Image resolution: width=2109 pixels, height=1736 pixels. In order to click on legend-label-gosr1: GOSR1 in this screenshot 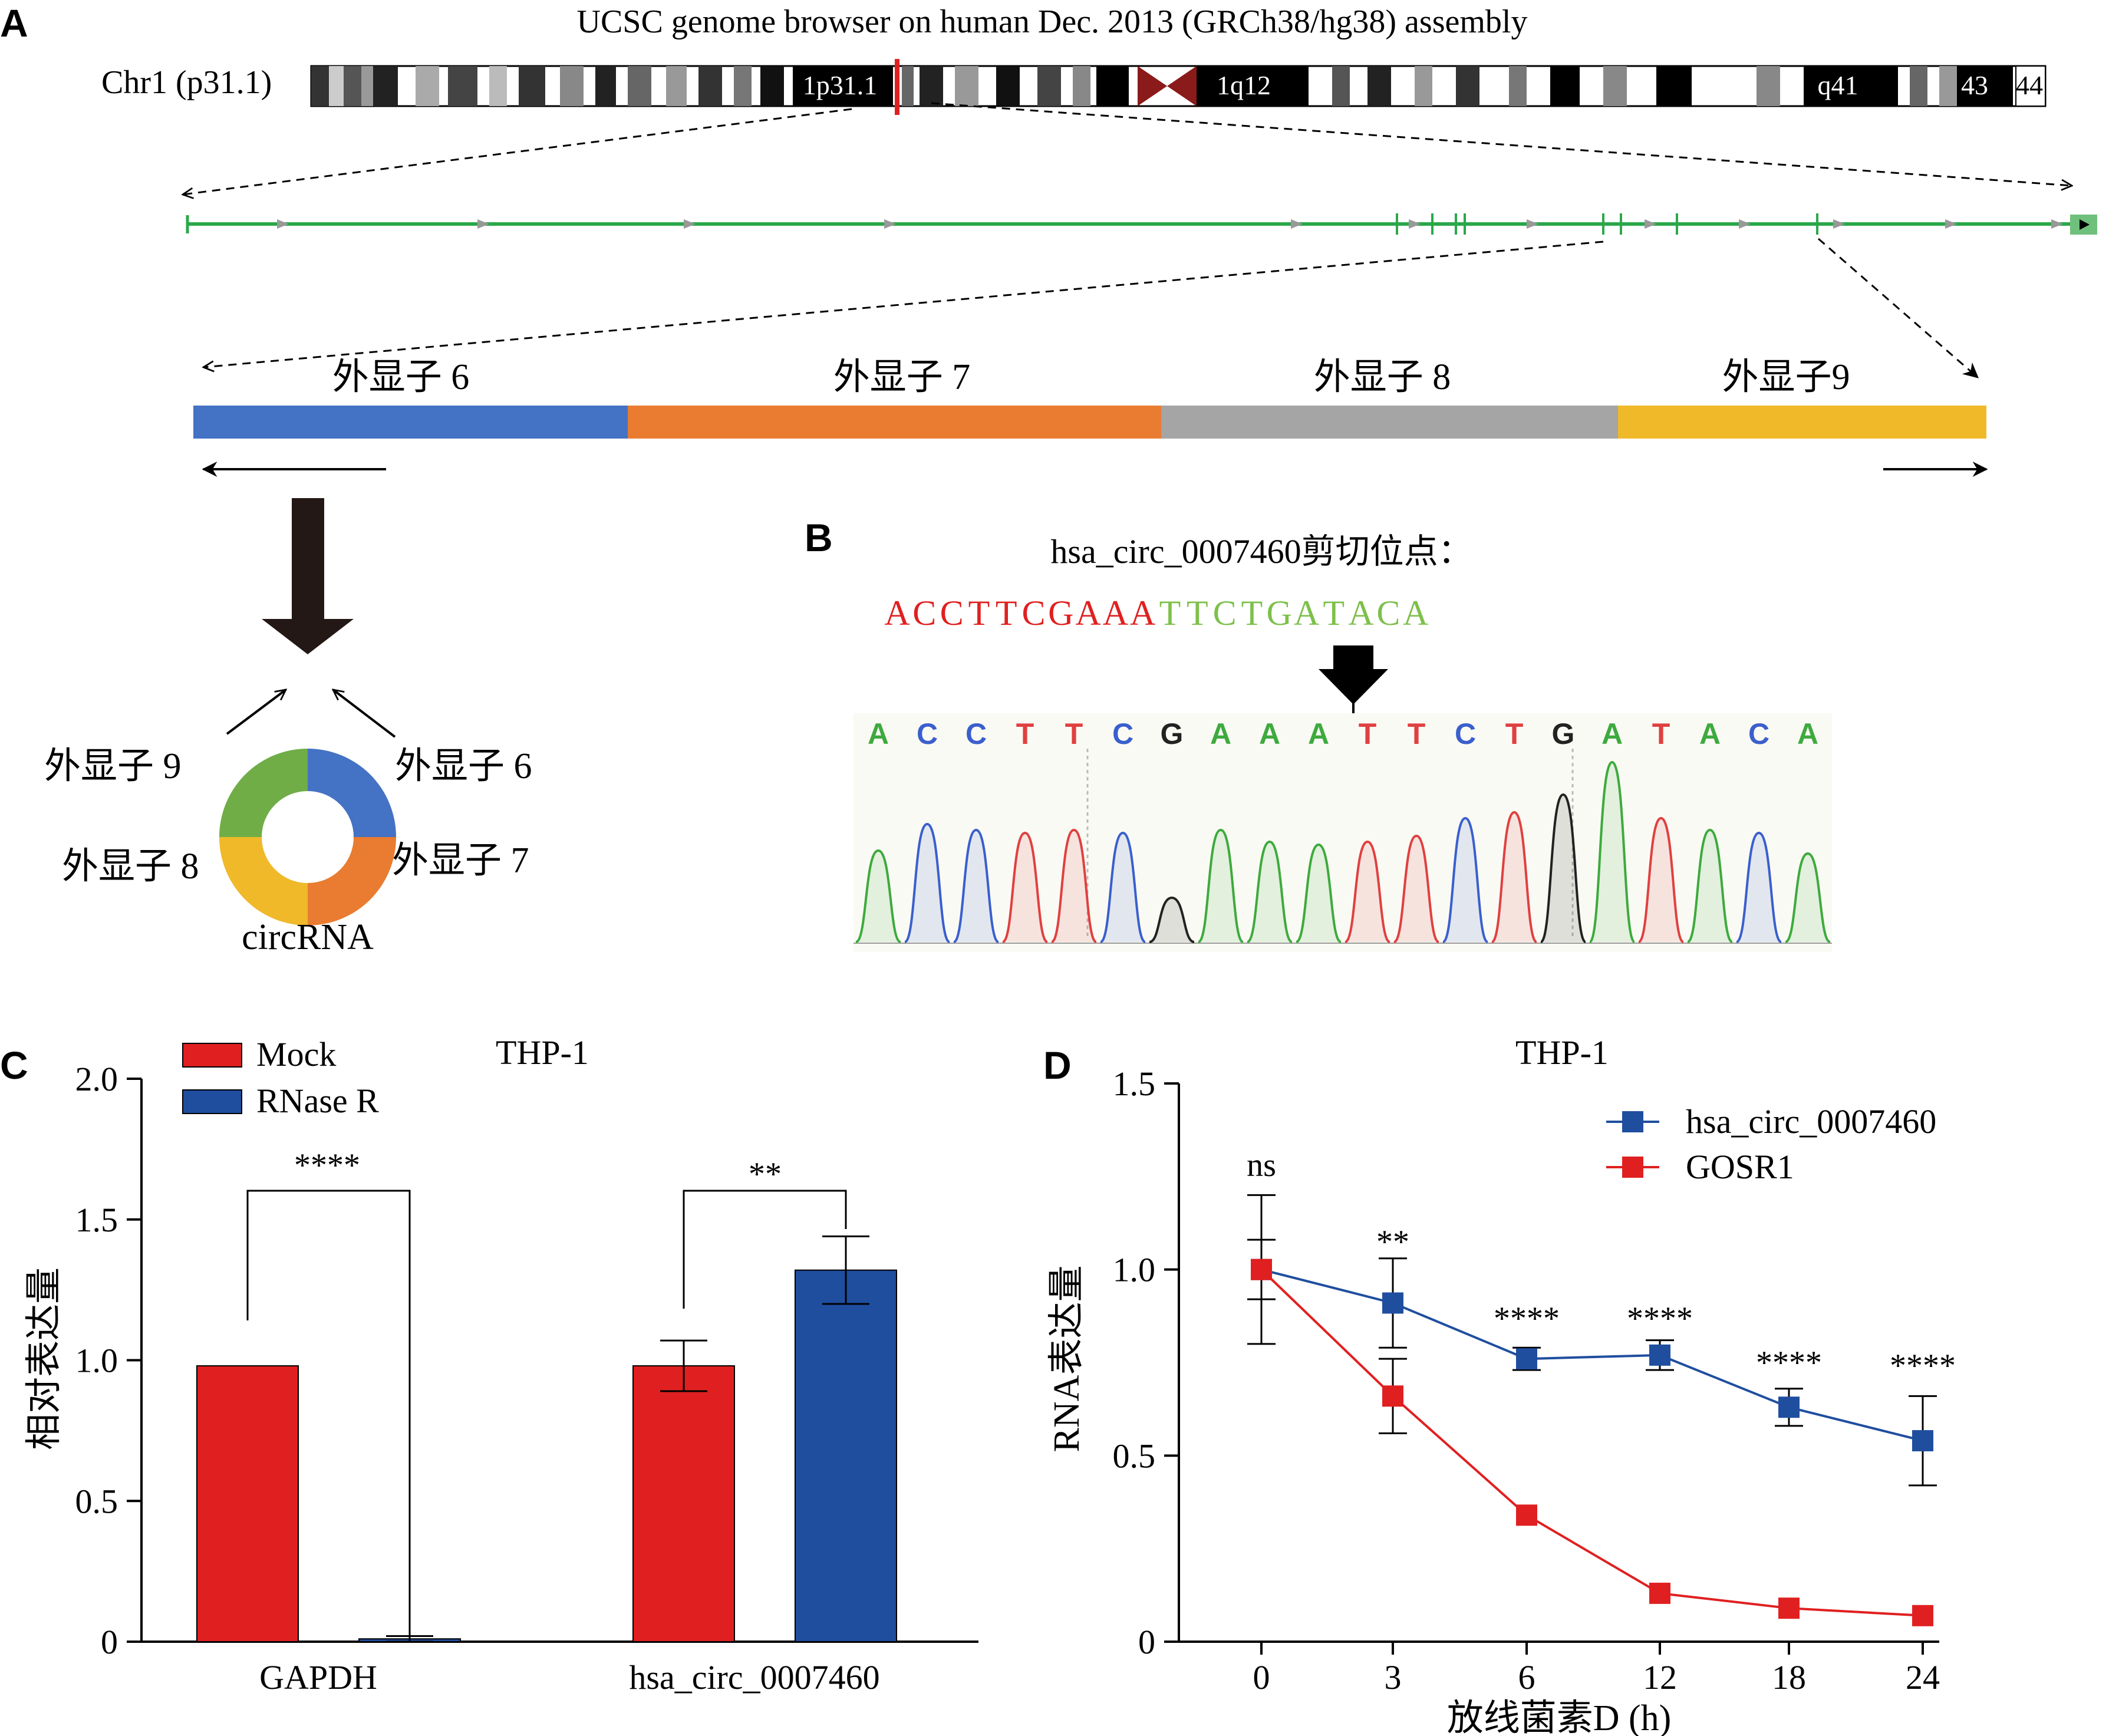, I will do `click(1740, 1167)`.